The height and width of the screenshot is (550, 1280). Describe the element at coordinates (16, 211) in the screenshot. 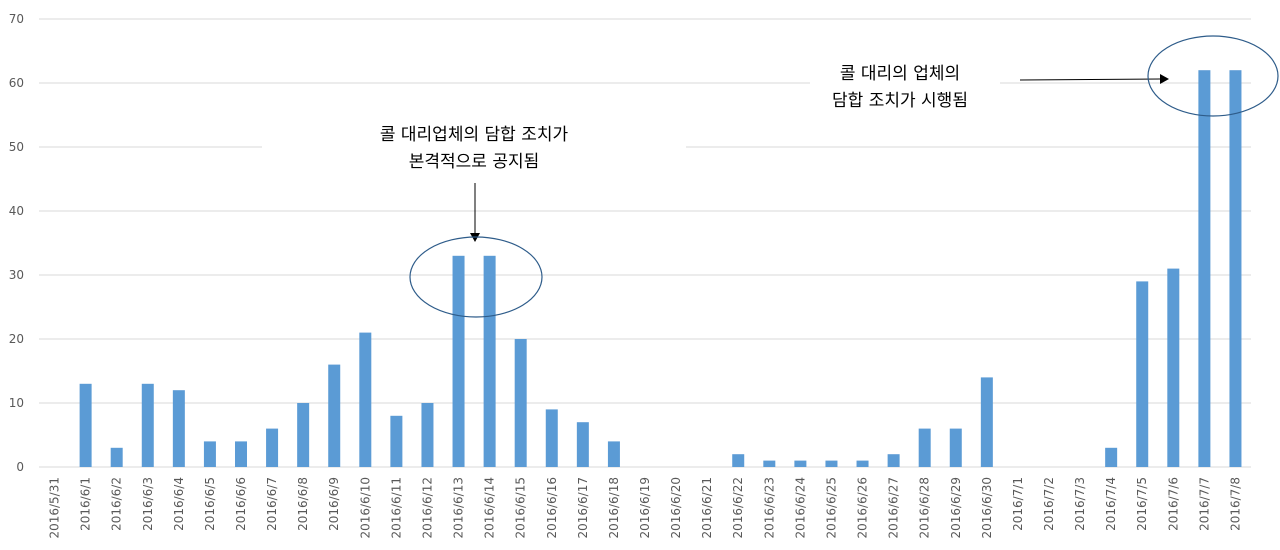

I see `y-tick-label: 40` at that location.